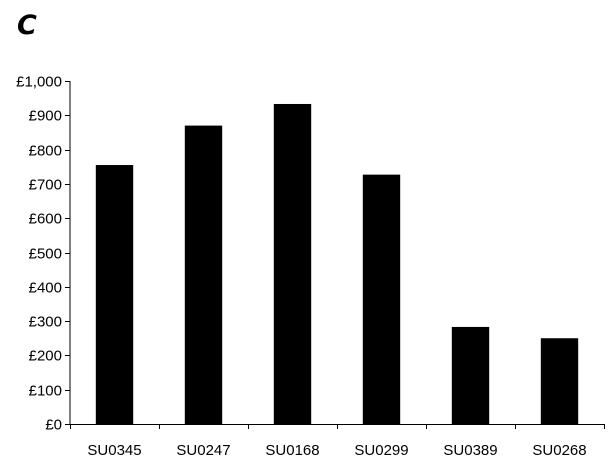 The image size is (611, 466). Describe the element at coordinates (470, 375) in the screenshot. I see `bar-su0389` at that location.